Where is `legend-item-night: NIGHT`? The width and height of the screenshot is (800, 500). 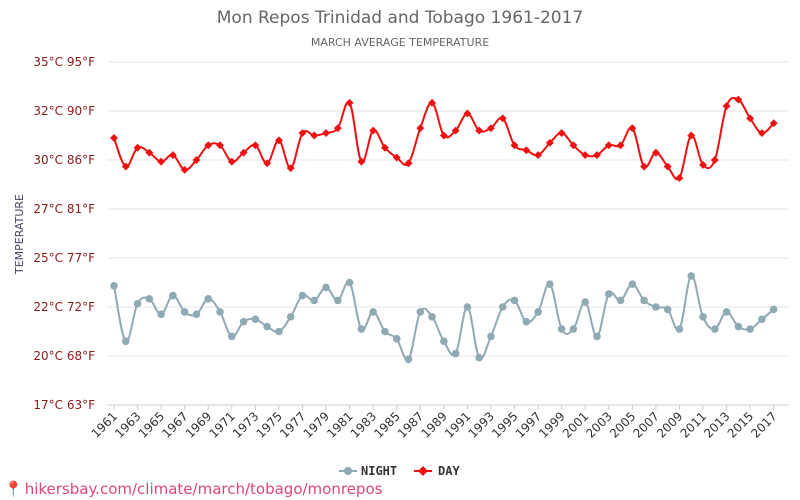 legend-item-night: NIGHT is located at coordinates (368, 471).